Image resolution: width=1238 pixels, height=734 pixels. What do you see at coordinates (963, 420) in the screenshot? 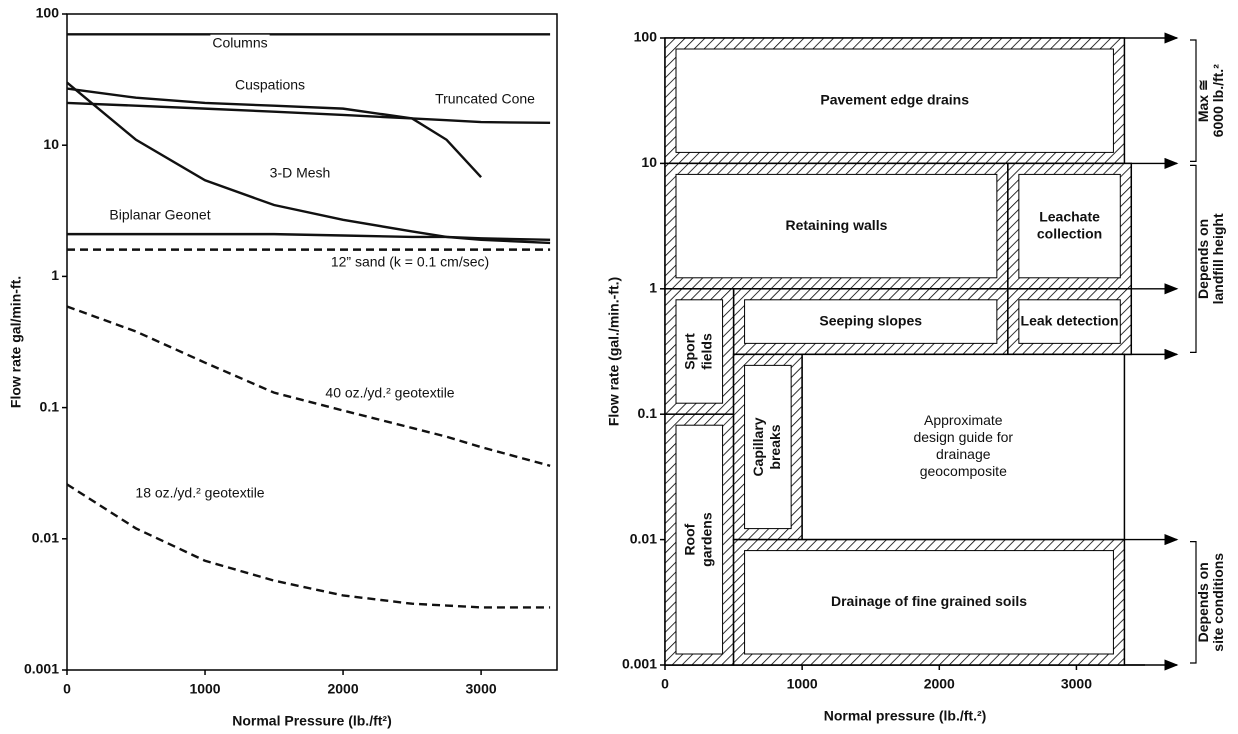
I see `zone-label: Approximate` at bounding box center [963, 420].